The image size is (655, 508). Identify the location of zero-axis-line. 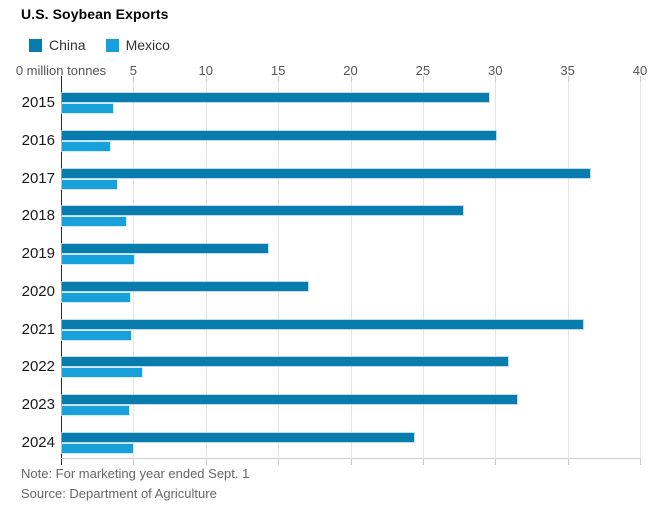
(61, 273).